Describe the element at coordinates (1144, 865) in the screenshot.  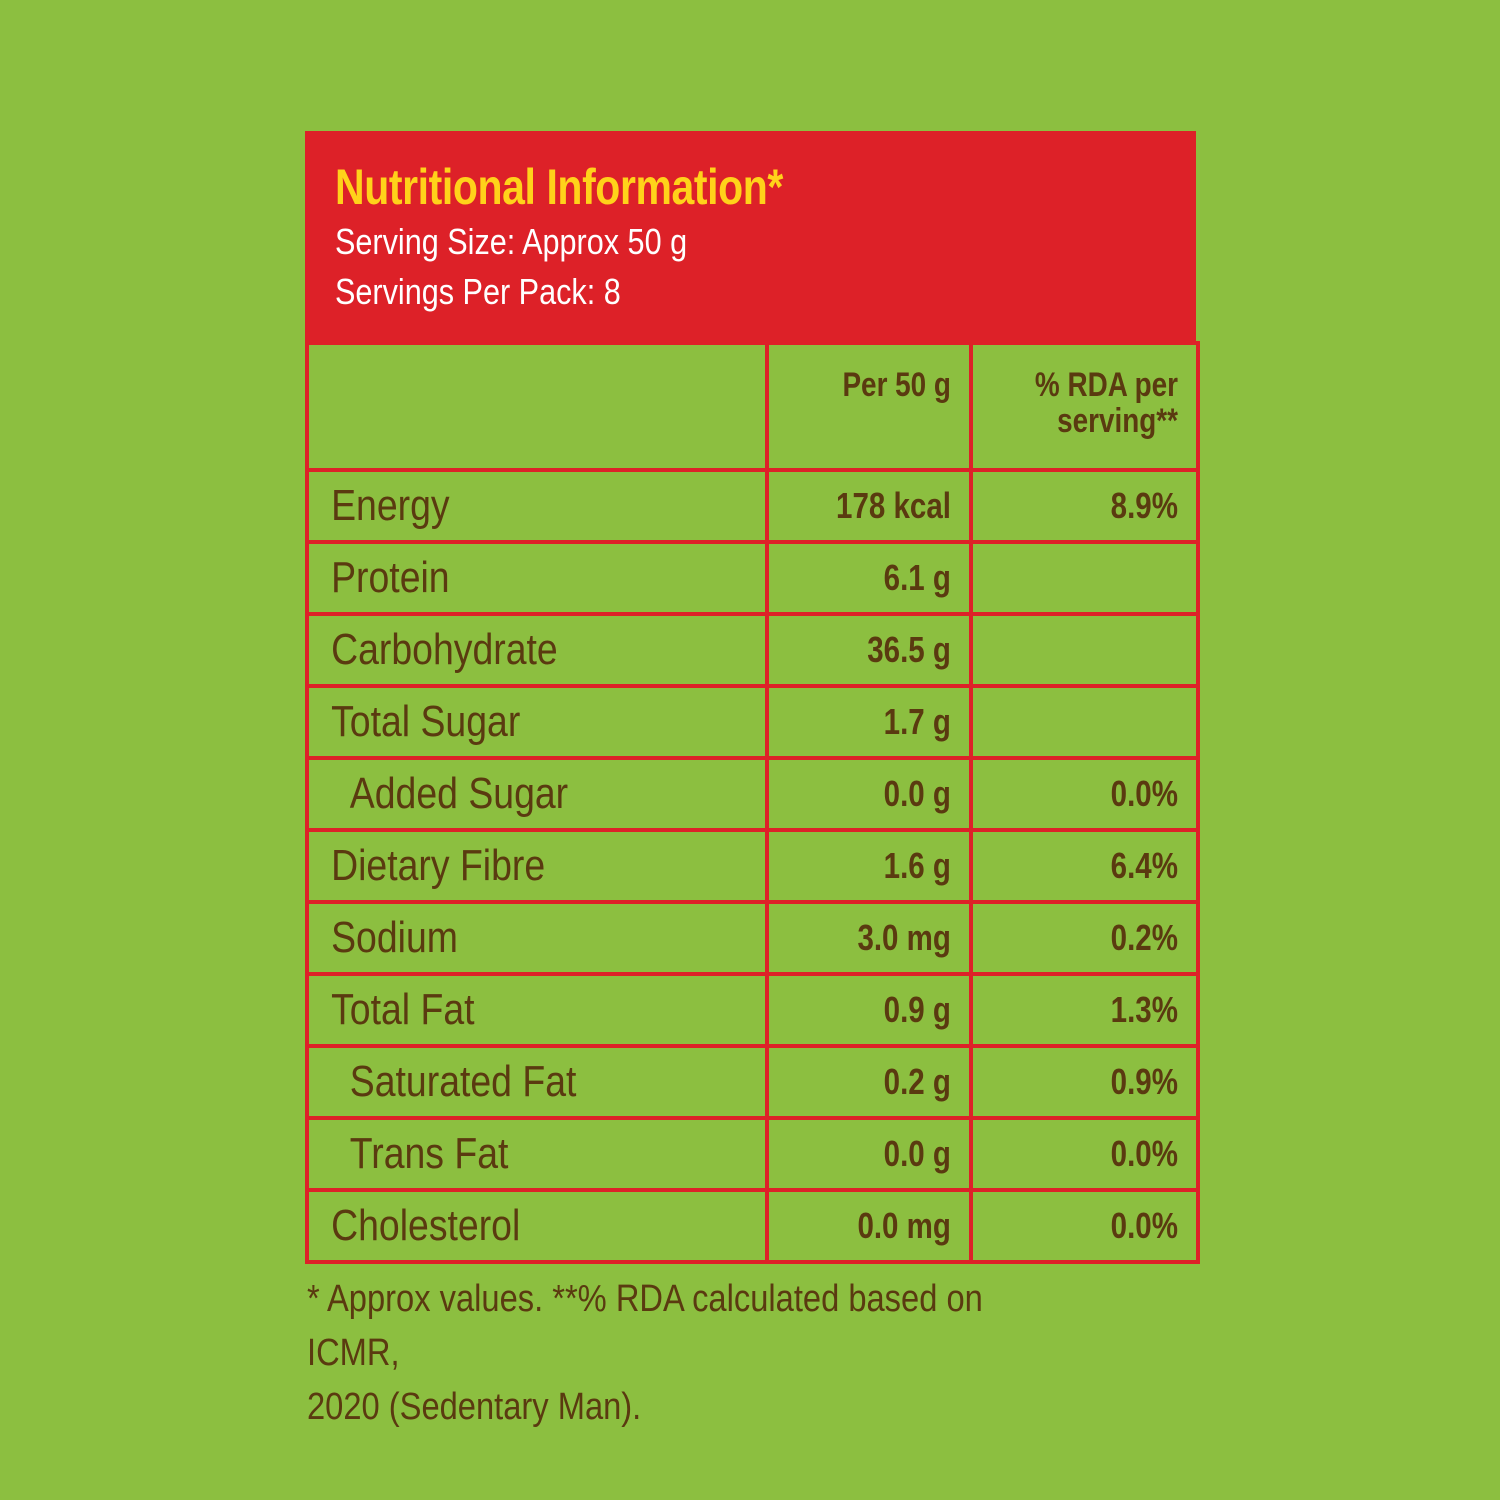
I see `row-rda-dietary-fibre: 6.4%` at that location.